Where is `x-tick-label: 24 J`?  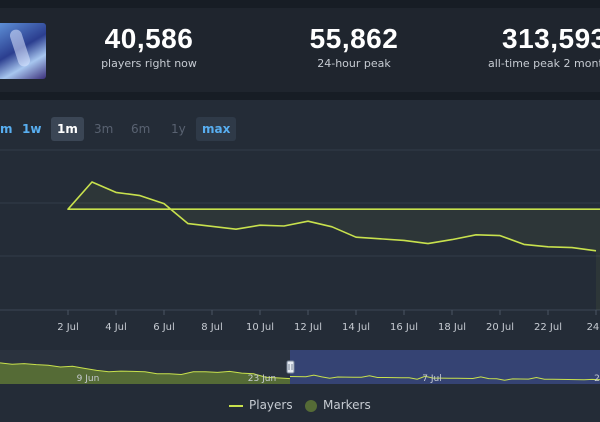 x-tick-label: 24 J is located at coordinates (593, 327).